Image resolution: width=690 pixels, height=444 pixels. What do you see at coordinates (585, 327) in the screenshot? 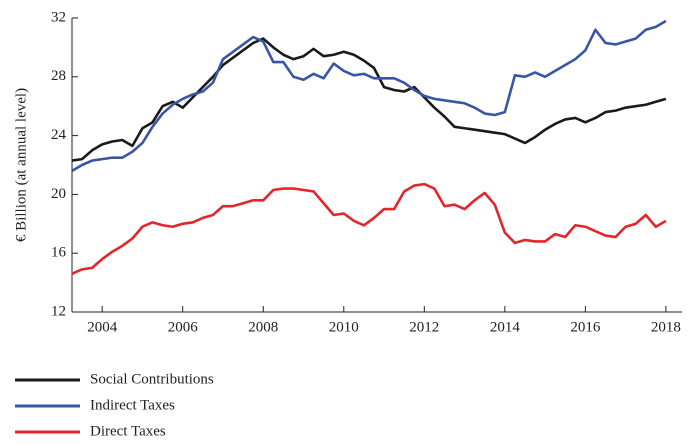
I see `x-tick-label: 2016` at bounding box center [585, 327].